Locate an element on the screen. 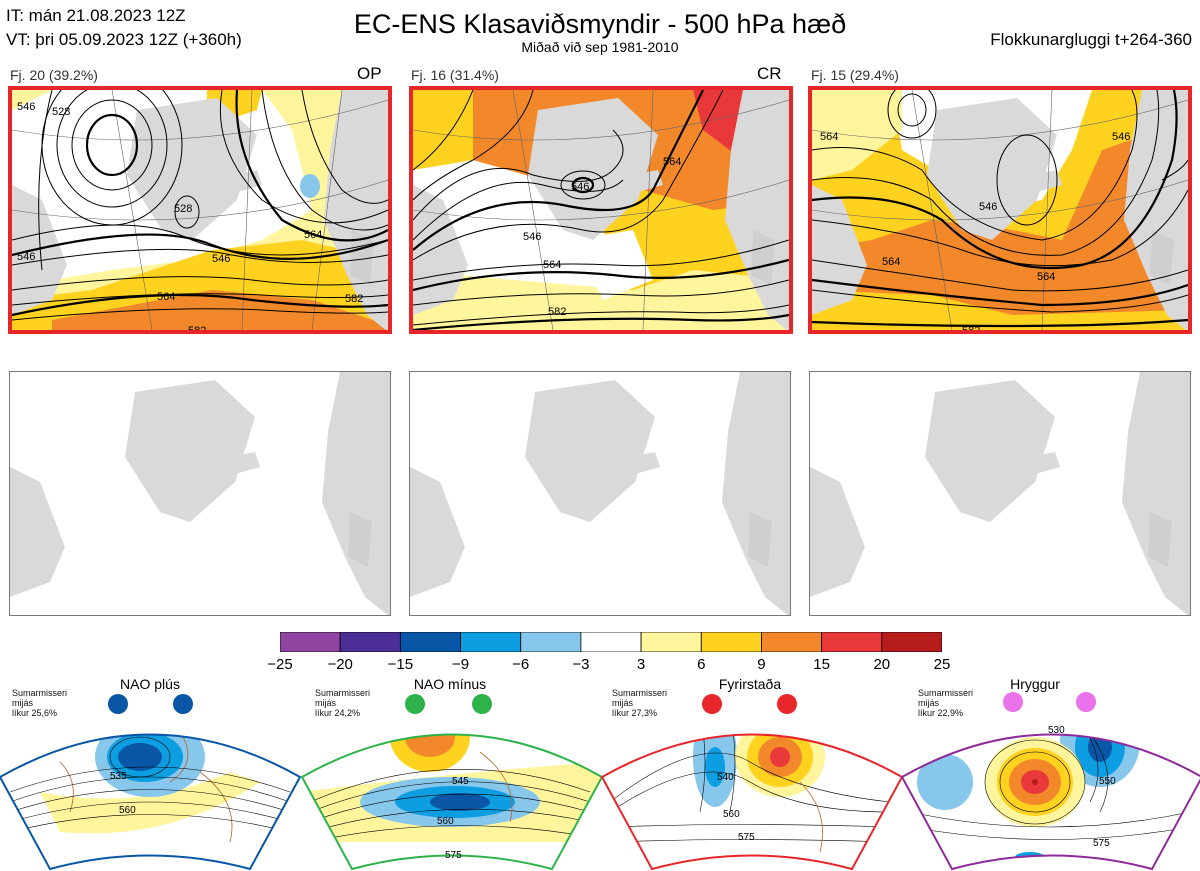 The width and height of the screenshot is (1200, 871). colorbar-tick-label: 3 is located at coordinates (641, 664).